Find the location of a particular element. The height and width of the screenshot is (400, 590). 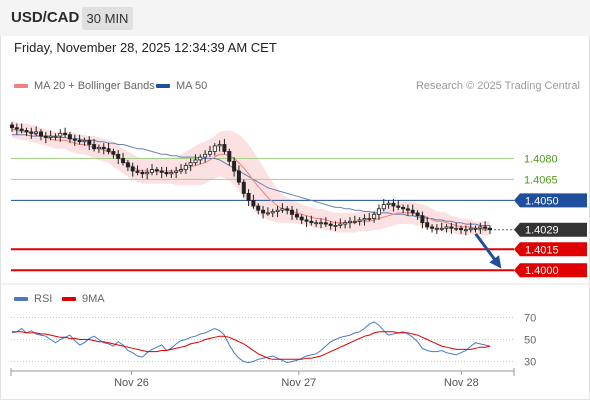

level-tag-1.4015 is located at coordinates (550, 249).